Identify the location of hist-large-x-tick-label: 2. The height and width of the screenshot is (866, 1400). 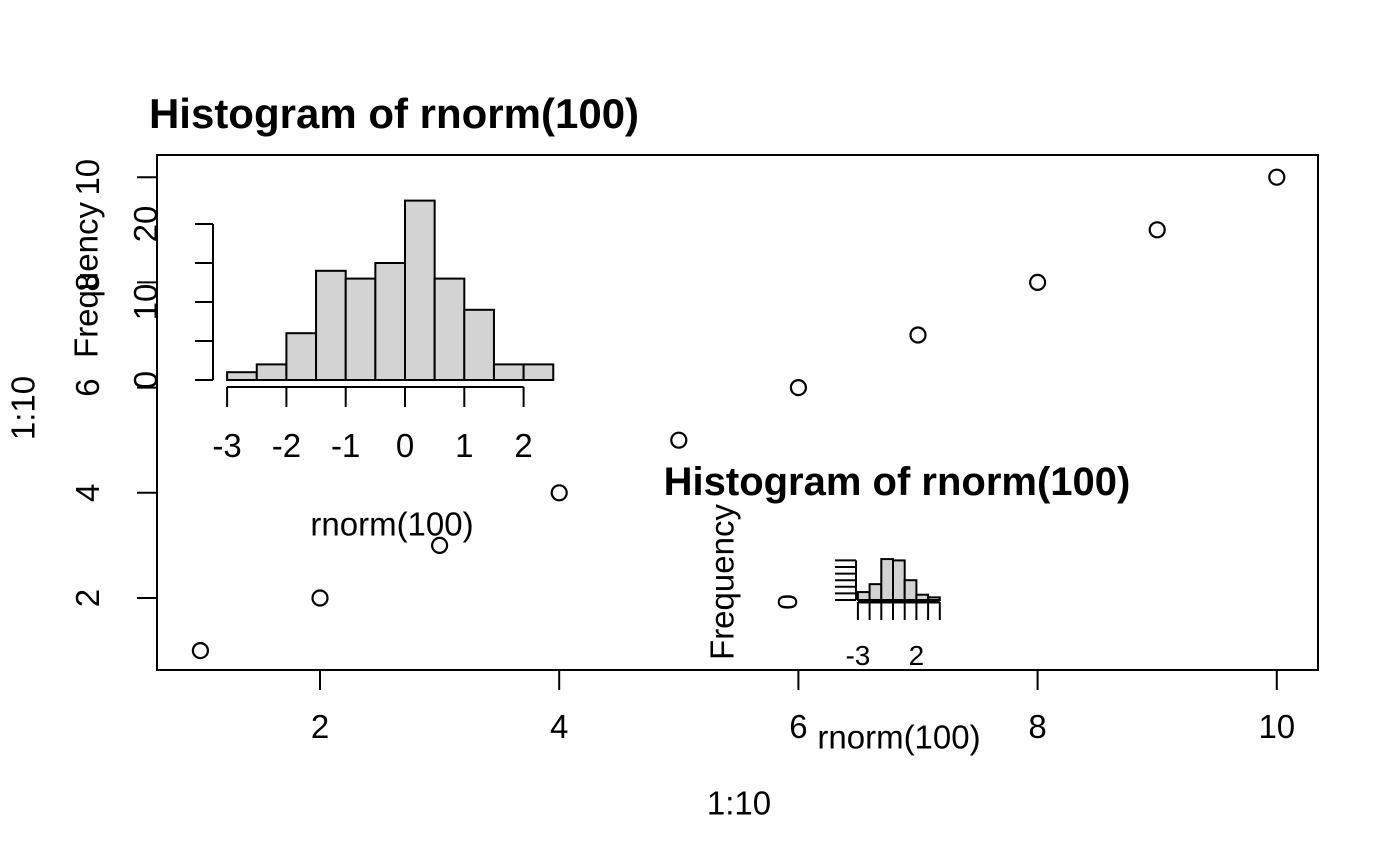
(523, 445).